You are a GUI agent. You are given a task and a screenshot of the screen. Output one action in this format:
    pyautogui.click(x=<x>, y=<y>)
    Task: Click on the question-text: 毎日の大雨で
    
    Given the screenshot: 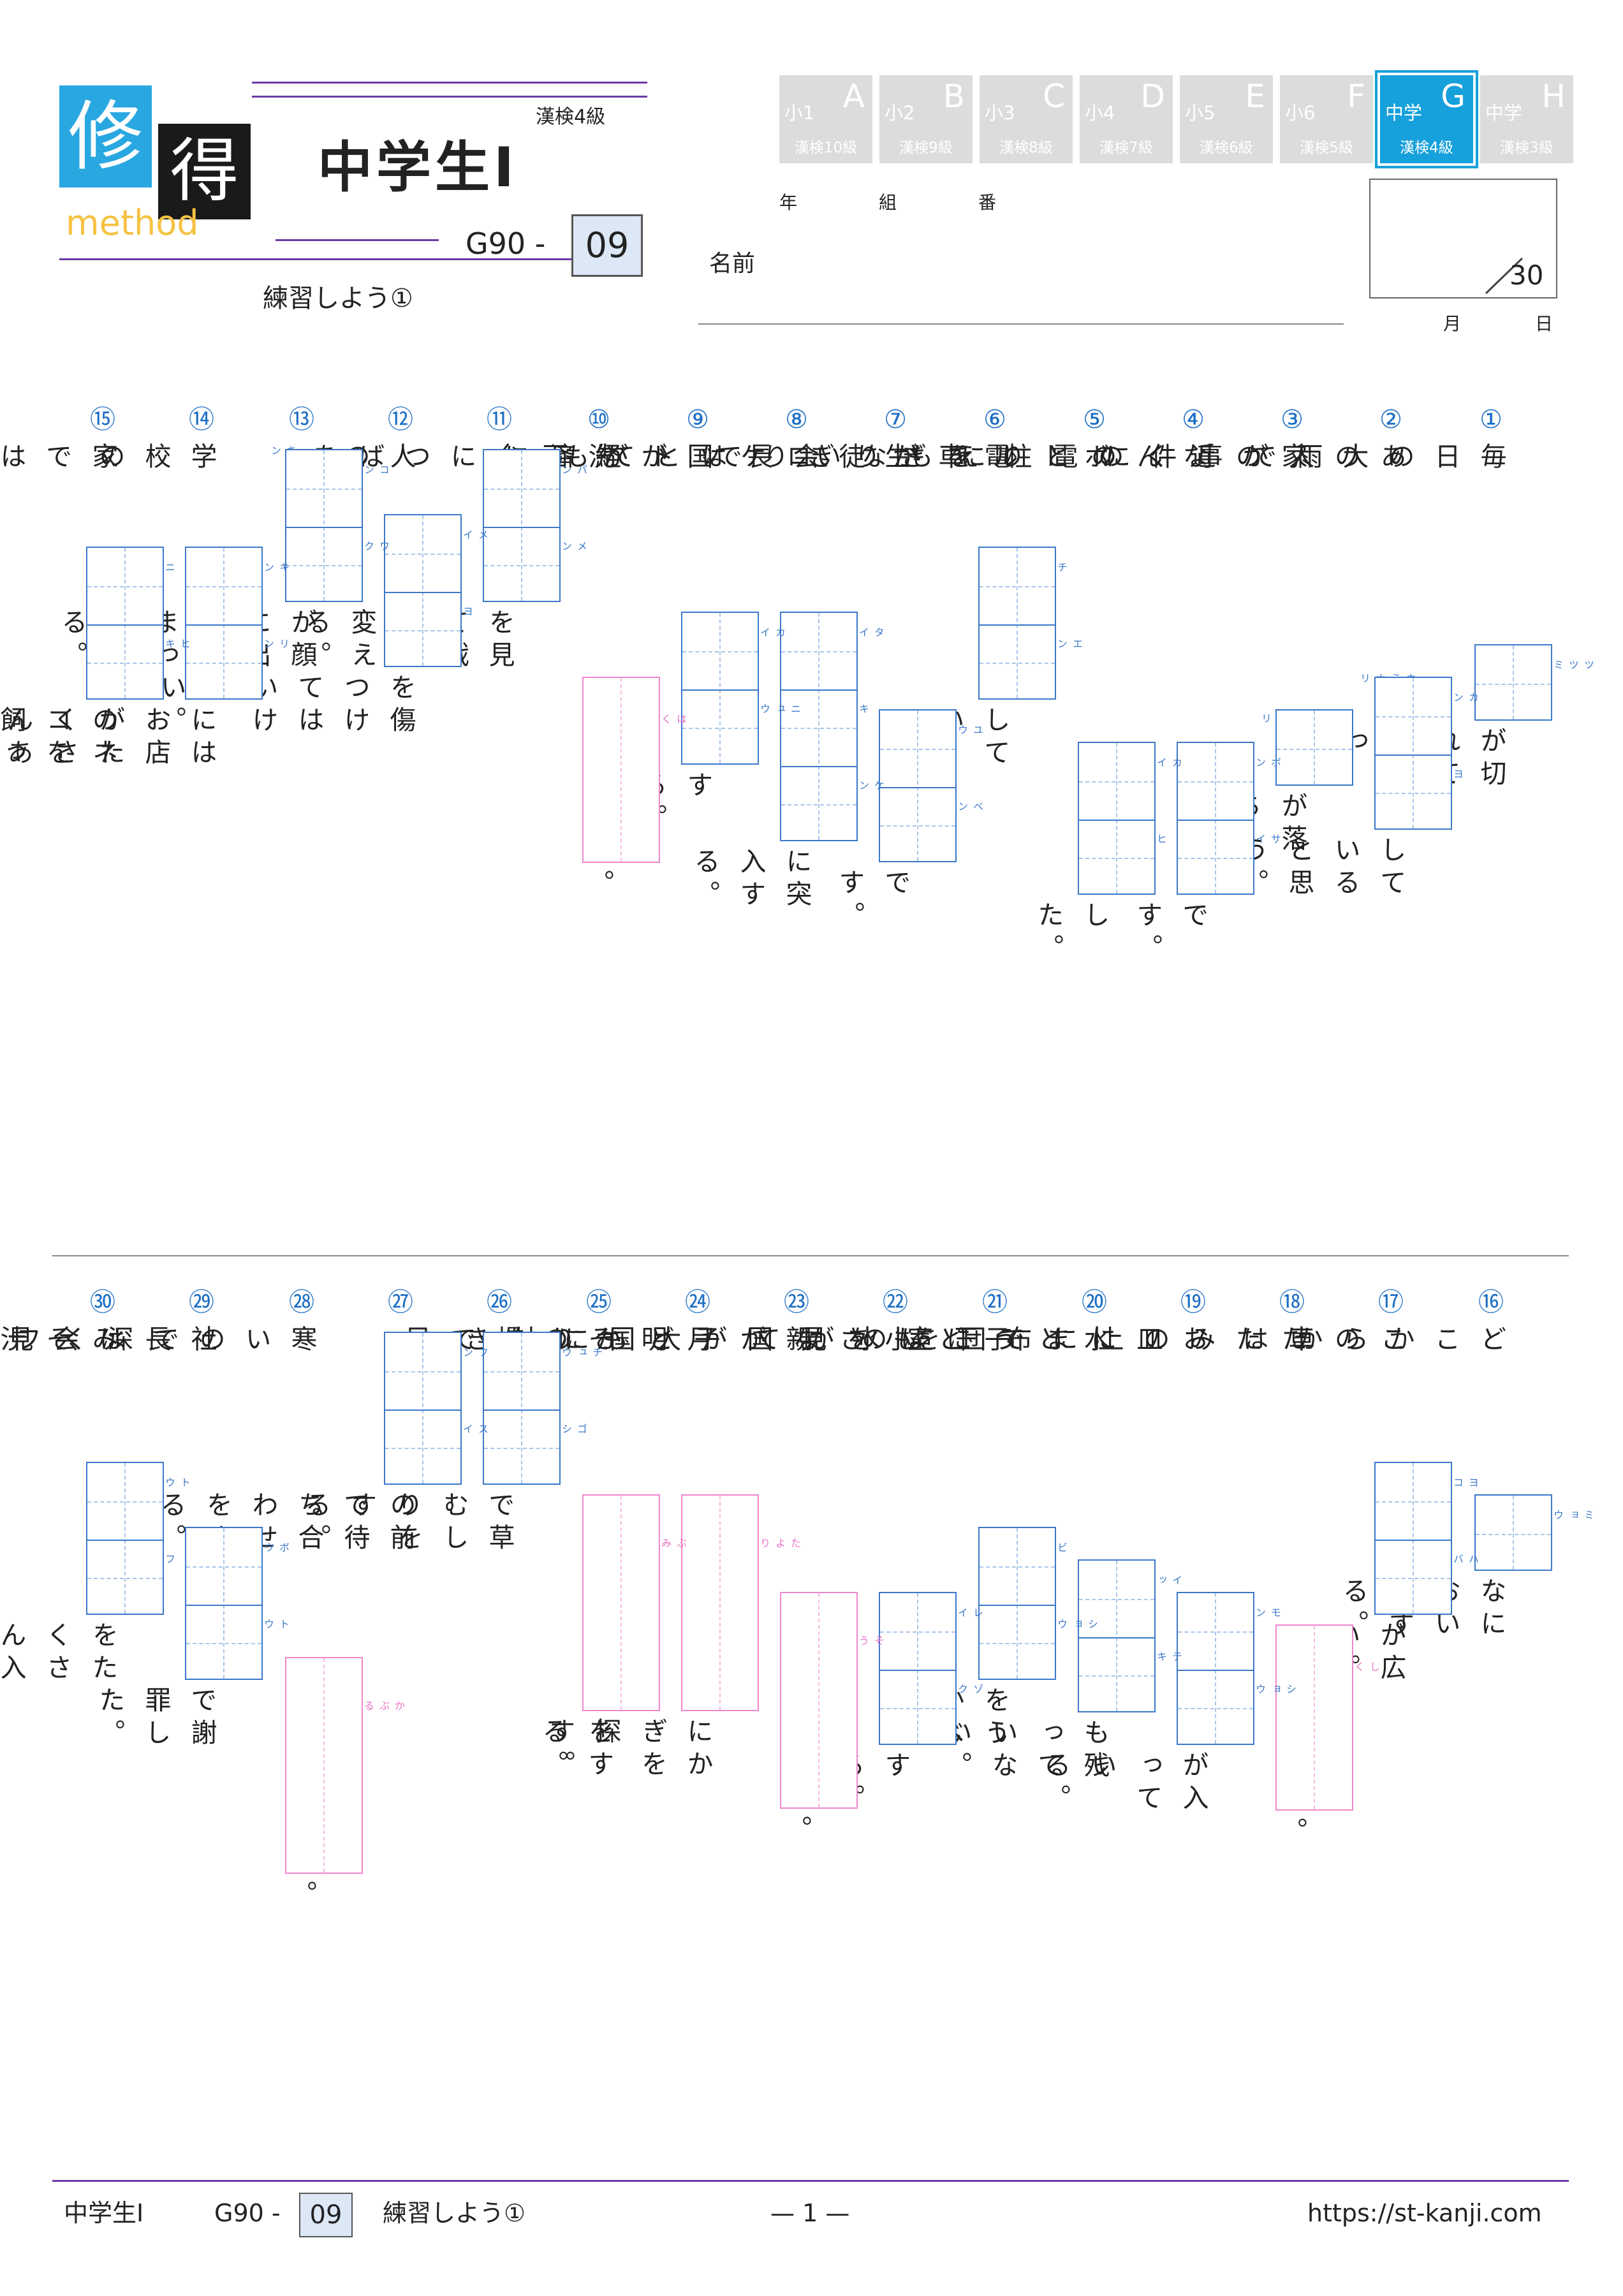 What is the action you would take?
    pyautogui.click(x=1376, y=459)
    